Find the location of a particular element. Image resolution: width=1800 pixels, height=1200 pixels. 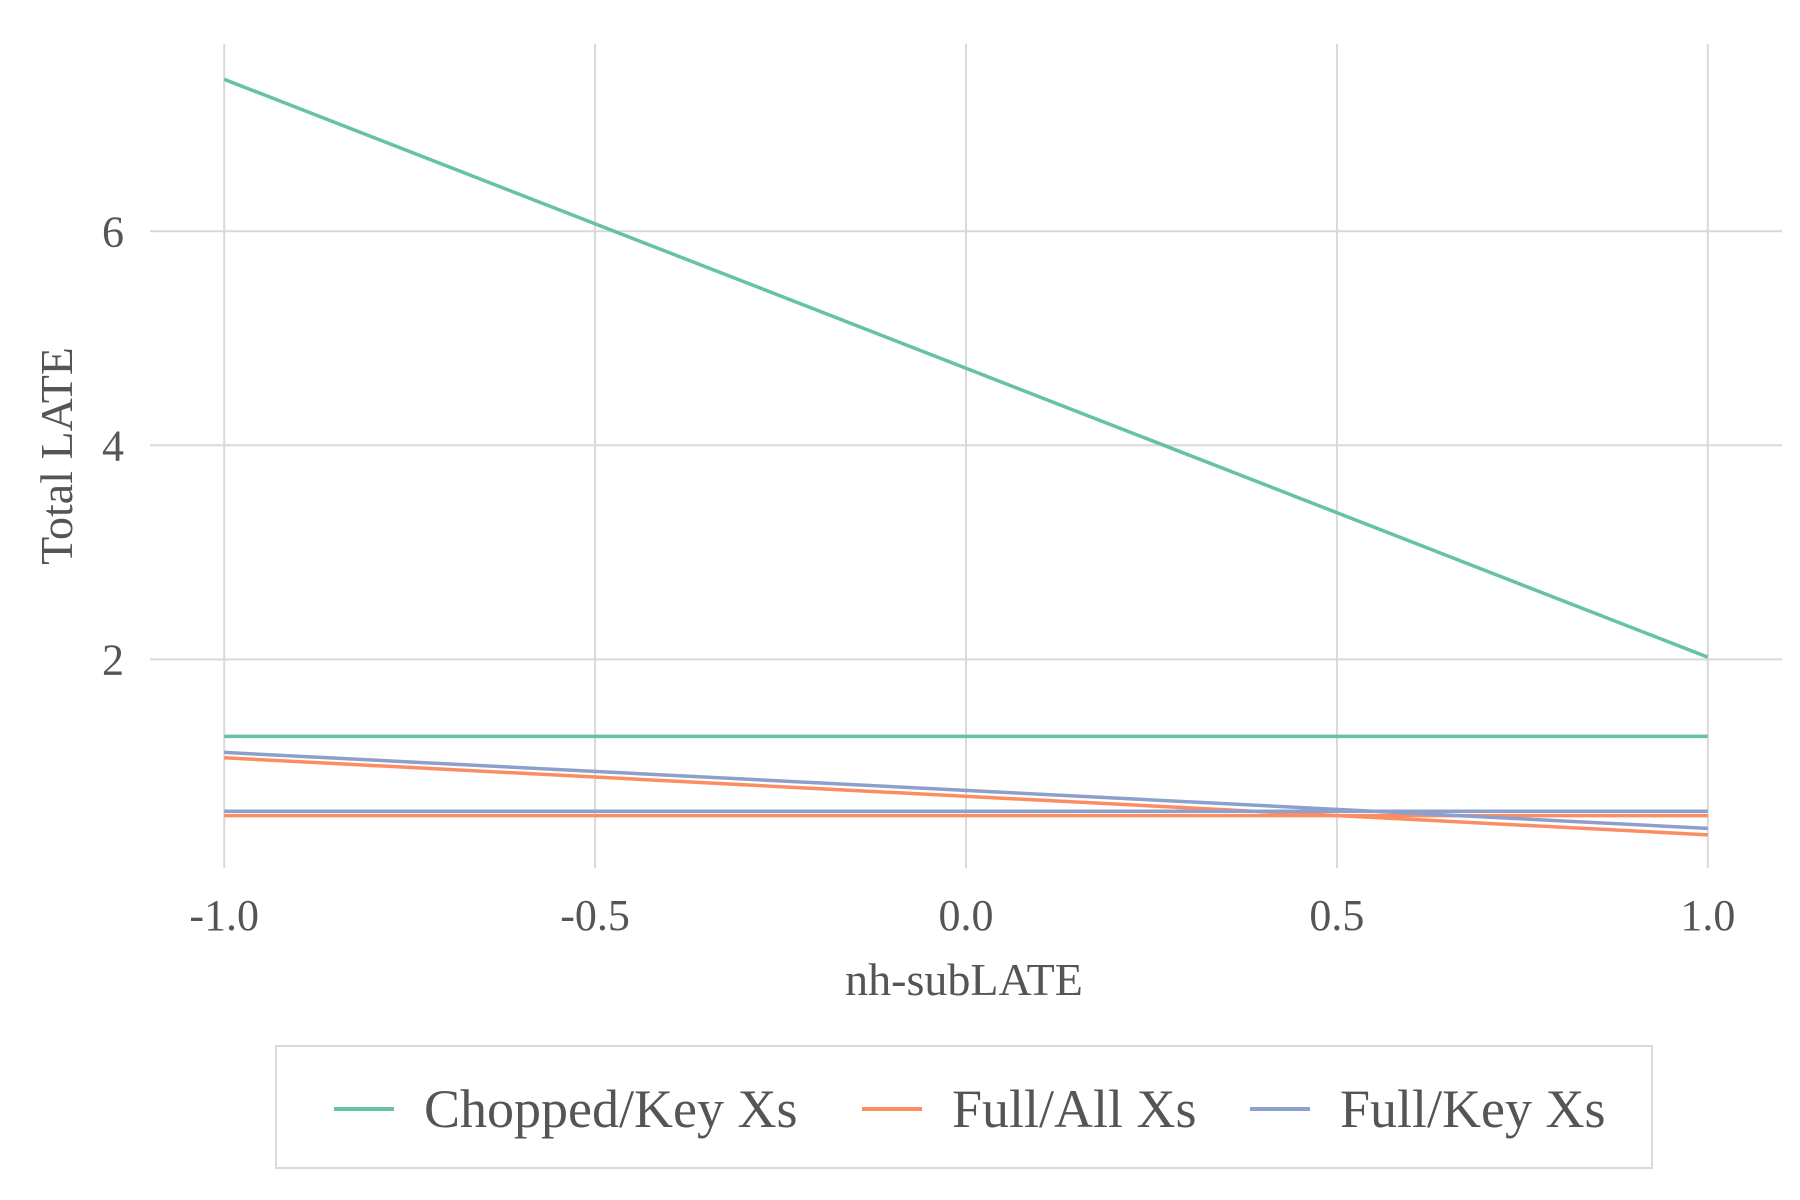

x-tick-label: -1.0 is located at coordinates (224, 915).